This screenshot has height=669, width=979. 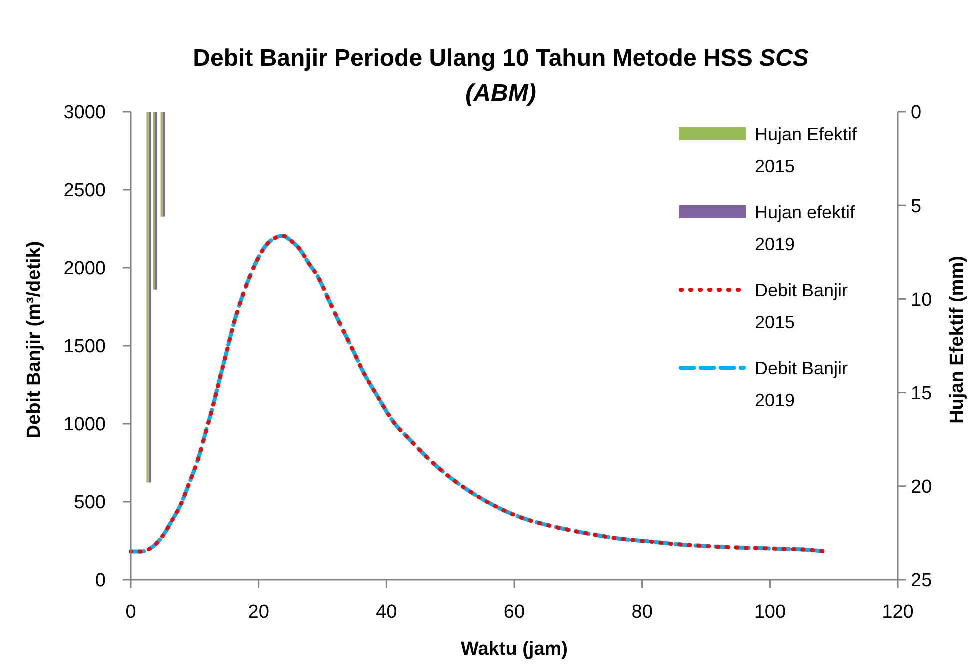 I want to click on chart-title: Debit Banjir Periode Ulang 10 Tahun Metode HSS SCS (ABM), so click(x=501, y=76).